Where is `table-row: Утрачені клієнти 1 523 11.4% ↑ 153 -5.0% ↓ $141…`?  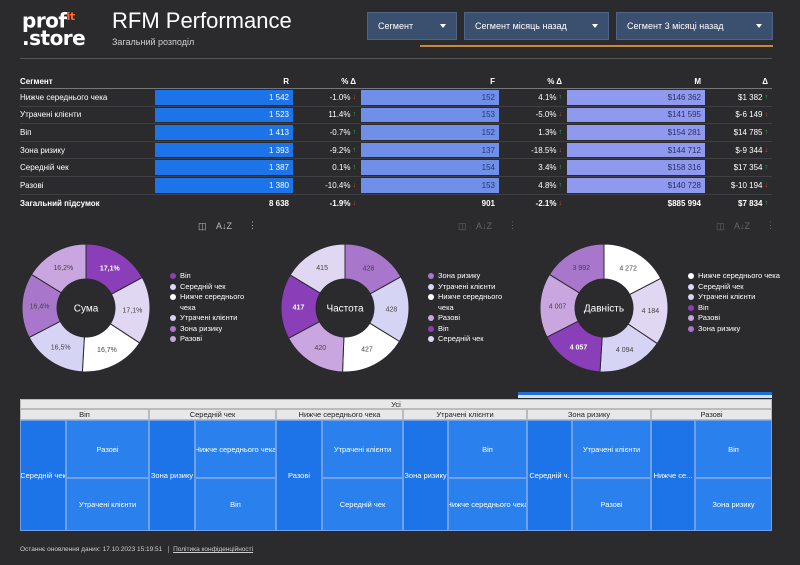
table-row: Утрачені клієнти 1 523 11.4% ↑ 153 -5.0% ↓ $141… is located at coordinates (396, 116).